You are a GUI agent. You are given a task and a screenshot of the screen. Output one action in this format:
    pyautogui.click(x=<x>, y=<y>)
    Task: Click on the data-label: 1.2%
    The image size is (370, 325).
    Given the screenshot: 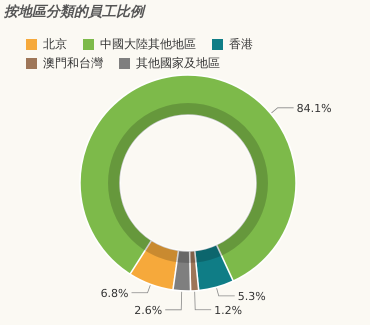 What is the action you would take?
    pyautogui.click(x=228, y=310)
    